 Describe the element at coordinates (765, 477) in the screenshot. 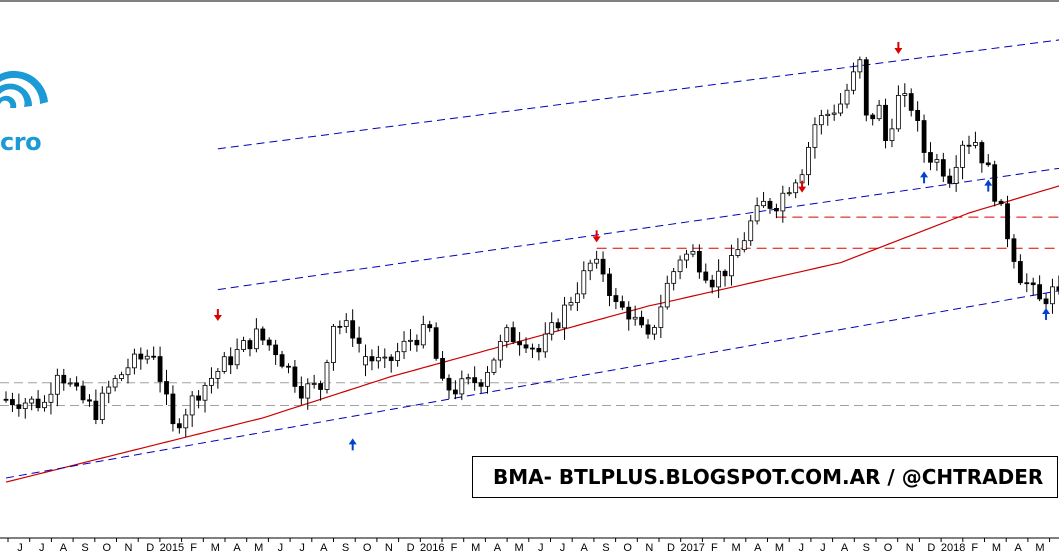

I see `chart-caption: BMA- BTLPLUS.BLOGSPOT.COM.AR / @CHTRADER` at that location.